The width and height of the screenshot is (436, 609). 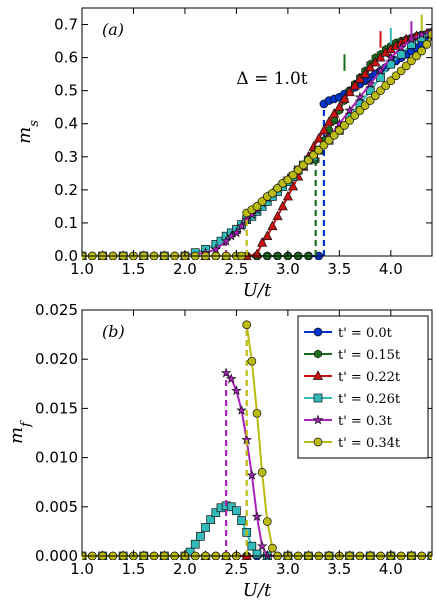 What do you see at coordinates (66, 91) in the screenshot?
I see `y-tick-label: 0.5` at bounding box center [66, 91].